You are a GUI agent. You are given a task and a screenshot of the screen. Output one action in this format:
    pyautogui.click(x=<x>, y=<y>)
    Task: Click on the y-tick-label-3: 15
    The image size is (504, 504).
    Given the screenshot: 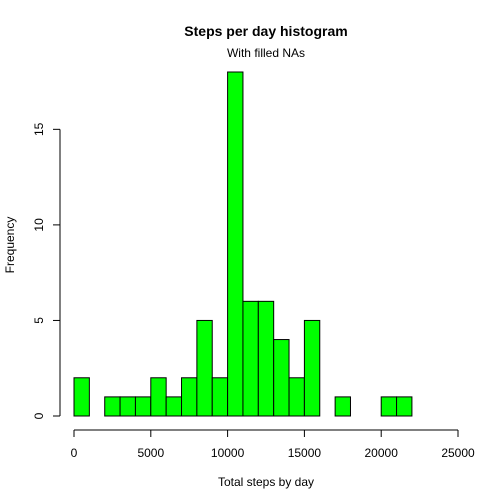 What is the action you would take?
    pyautogui.click(x=39, y=129)
    